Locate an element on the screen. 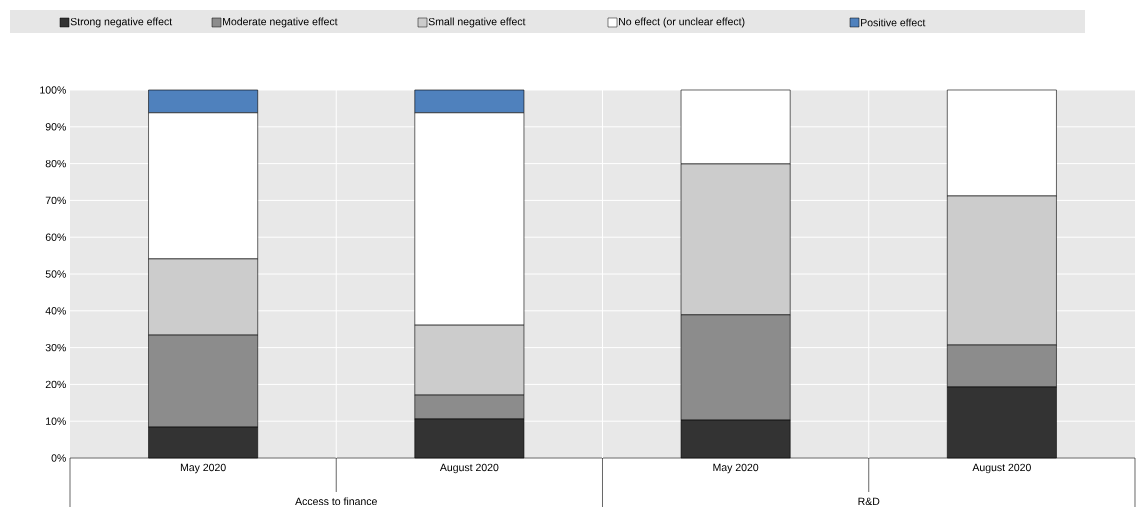 This screenshot has height=507, width=1142. legend-label: No effect (or unclear effect) is located at coordinates (682, 22).